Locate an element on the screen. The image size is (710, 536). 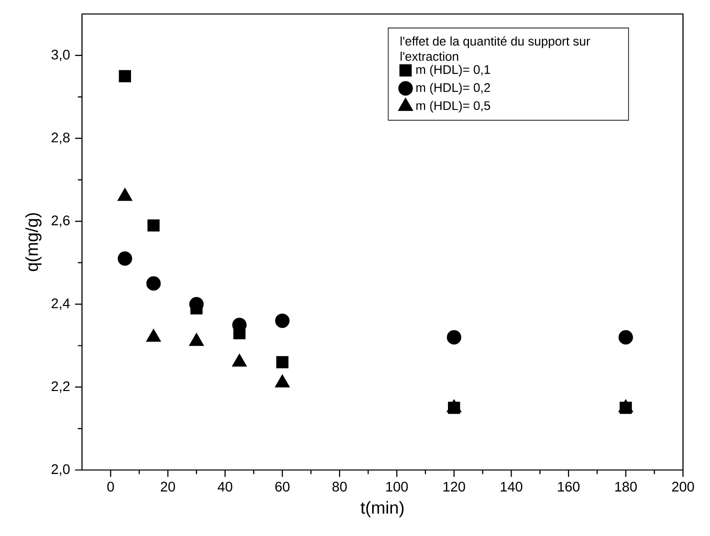
x-tick-label: 100 is located at coordinates (397, 487).